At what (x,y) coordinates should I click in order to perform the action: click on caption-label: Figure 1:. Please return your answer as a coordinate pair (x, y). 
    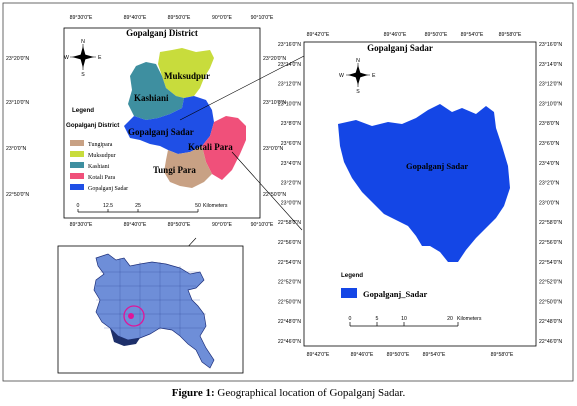
    Looking at the image, I should click on (193, 393).